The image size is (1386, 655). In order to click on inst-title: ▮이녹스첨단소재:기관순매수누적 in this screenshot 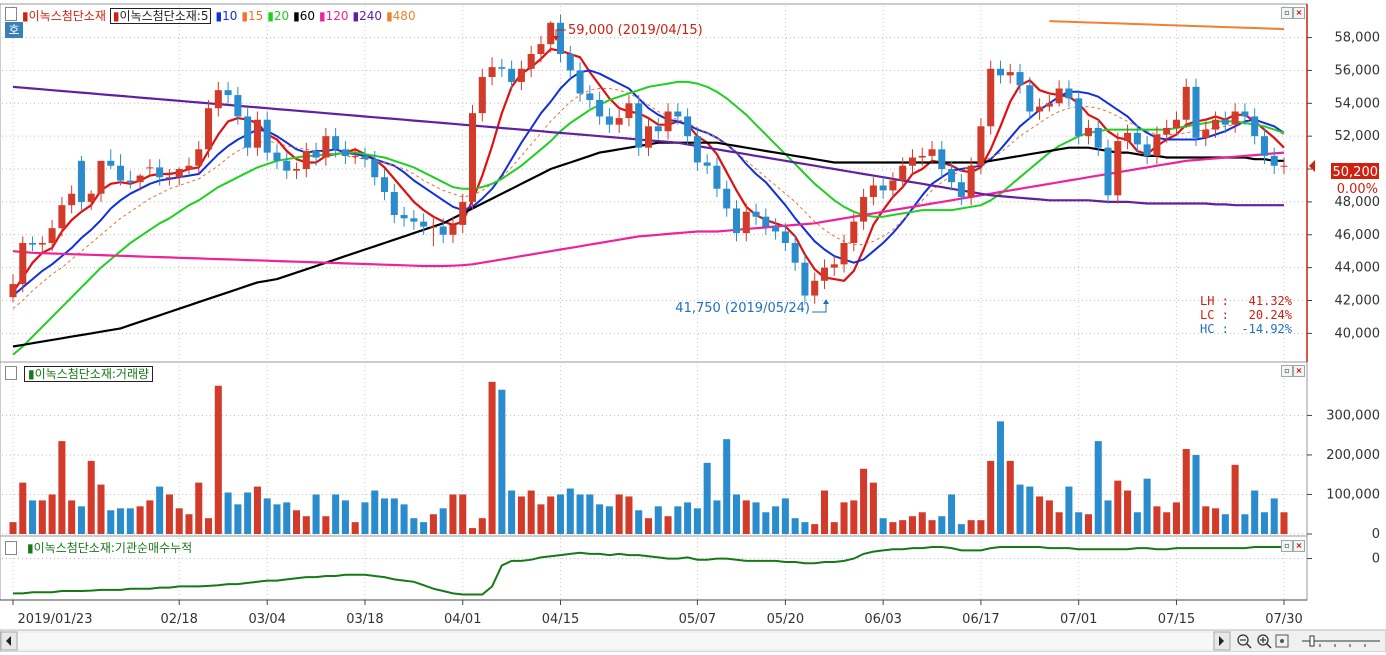, I will do `click(110, 548)`.